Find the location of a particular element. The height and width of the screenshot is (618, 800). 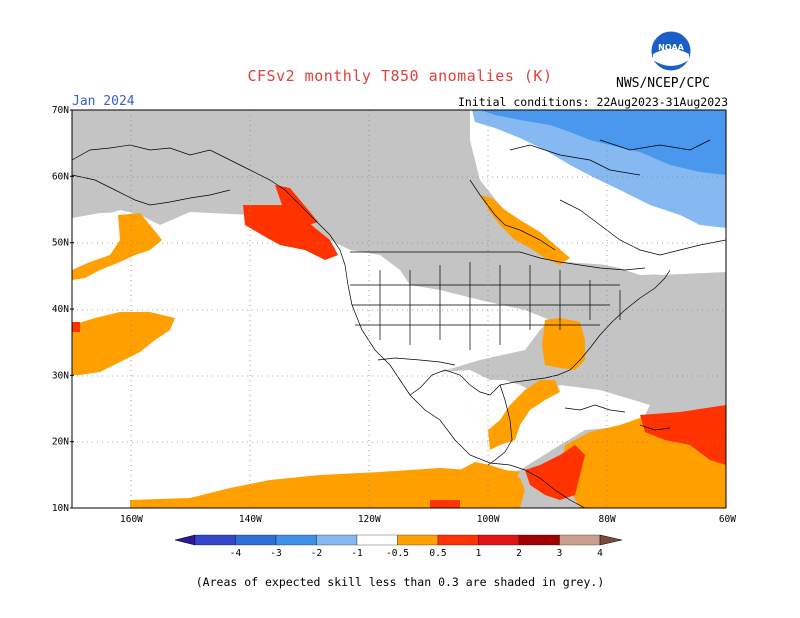

colorbar-tick-label: -3 is located at coordinates (275, 553).